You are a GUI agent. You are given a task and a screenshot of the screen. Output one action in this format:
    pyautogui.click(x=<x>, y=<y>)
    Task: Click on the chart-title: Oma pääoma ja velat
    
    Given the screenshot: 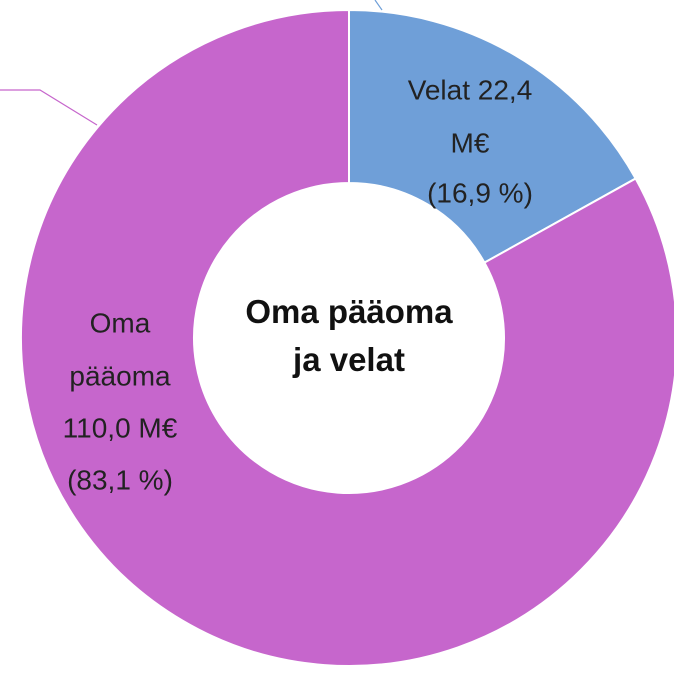 What is the action you would take?
    pyautogui.click(x=349, y=335)
    